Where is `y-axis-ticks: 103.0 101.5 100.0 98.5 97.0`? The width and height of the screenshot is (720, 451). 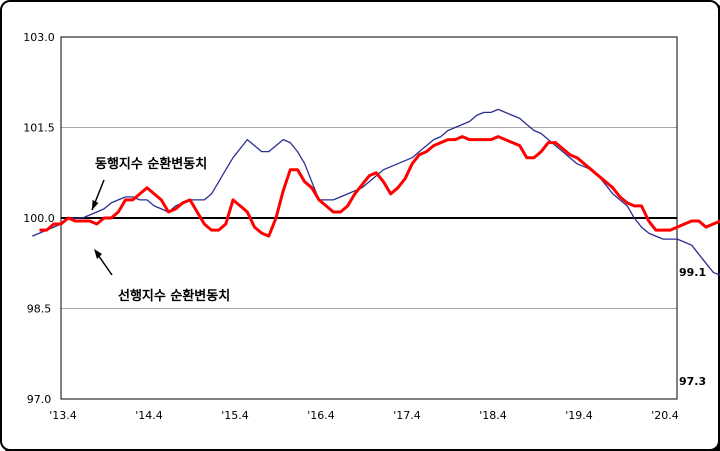
y-axis-ticks: 103.0 101.5 100.0 98.5 97.0 is located at coordinates (39, 218).